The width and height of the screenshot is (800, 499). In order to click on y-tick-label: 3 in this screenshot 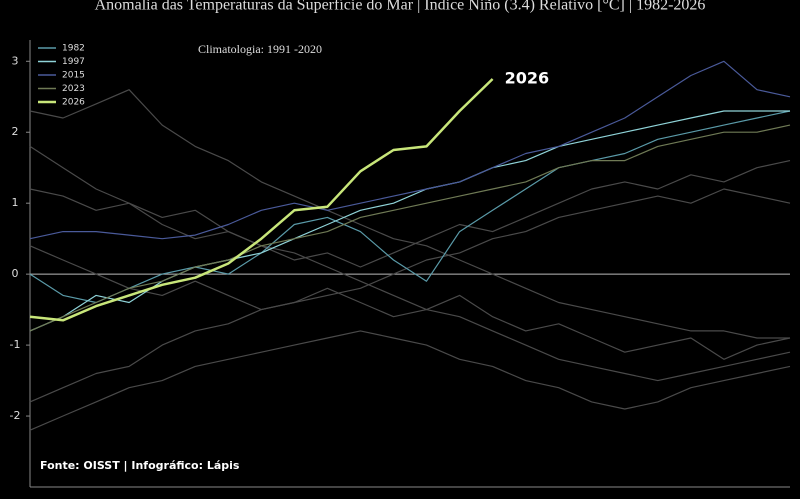, I will do `click(15, 60)`.